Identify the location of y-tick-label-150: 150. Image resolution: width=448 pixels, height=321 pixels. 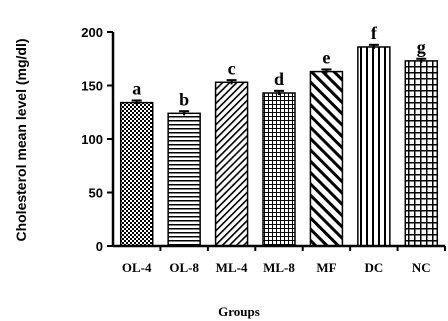
(92, 86).